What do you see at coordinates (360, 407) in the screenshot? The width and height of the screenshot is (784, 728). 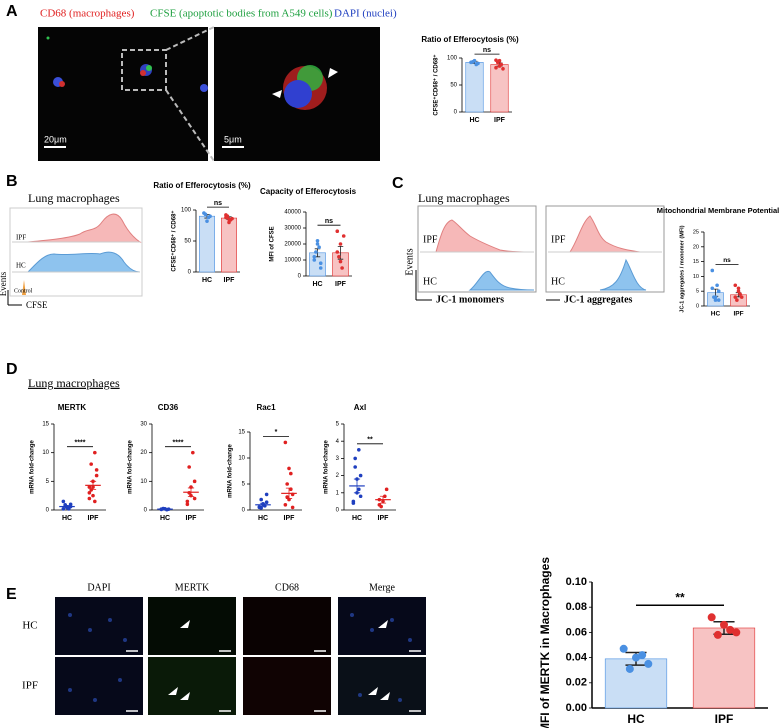 I see `chart-title: Axl` at bounding box center [360, 407].